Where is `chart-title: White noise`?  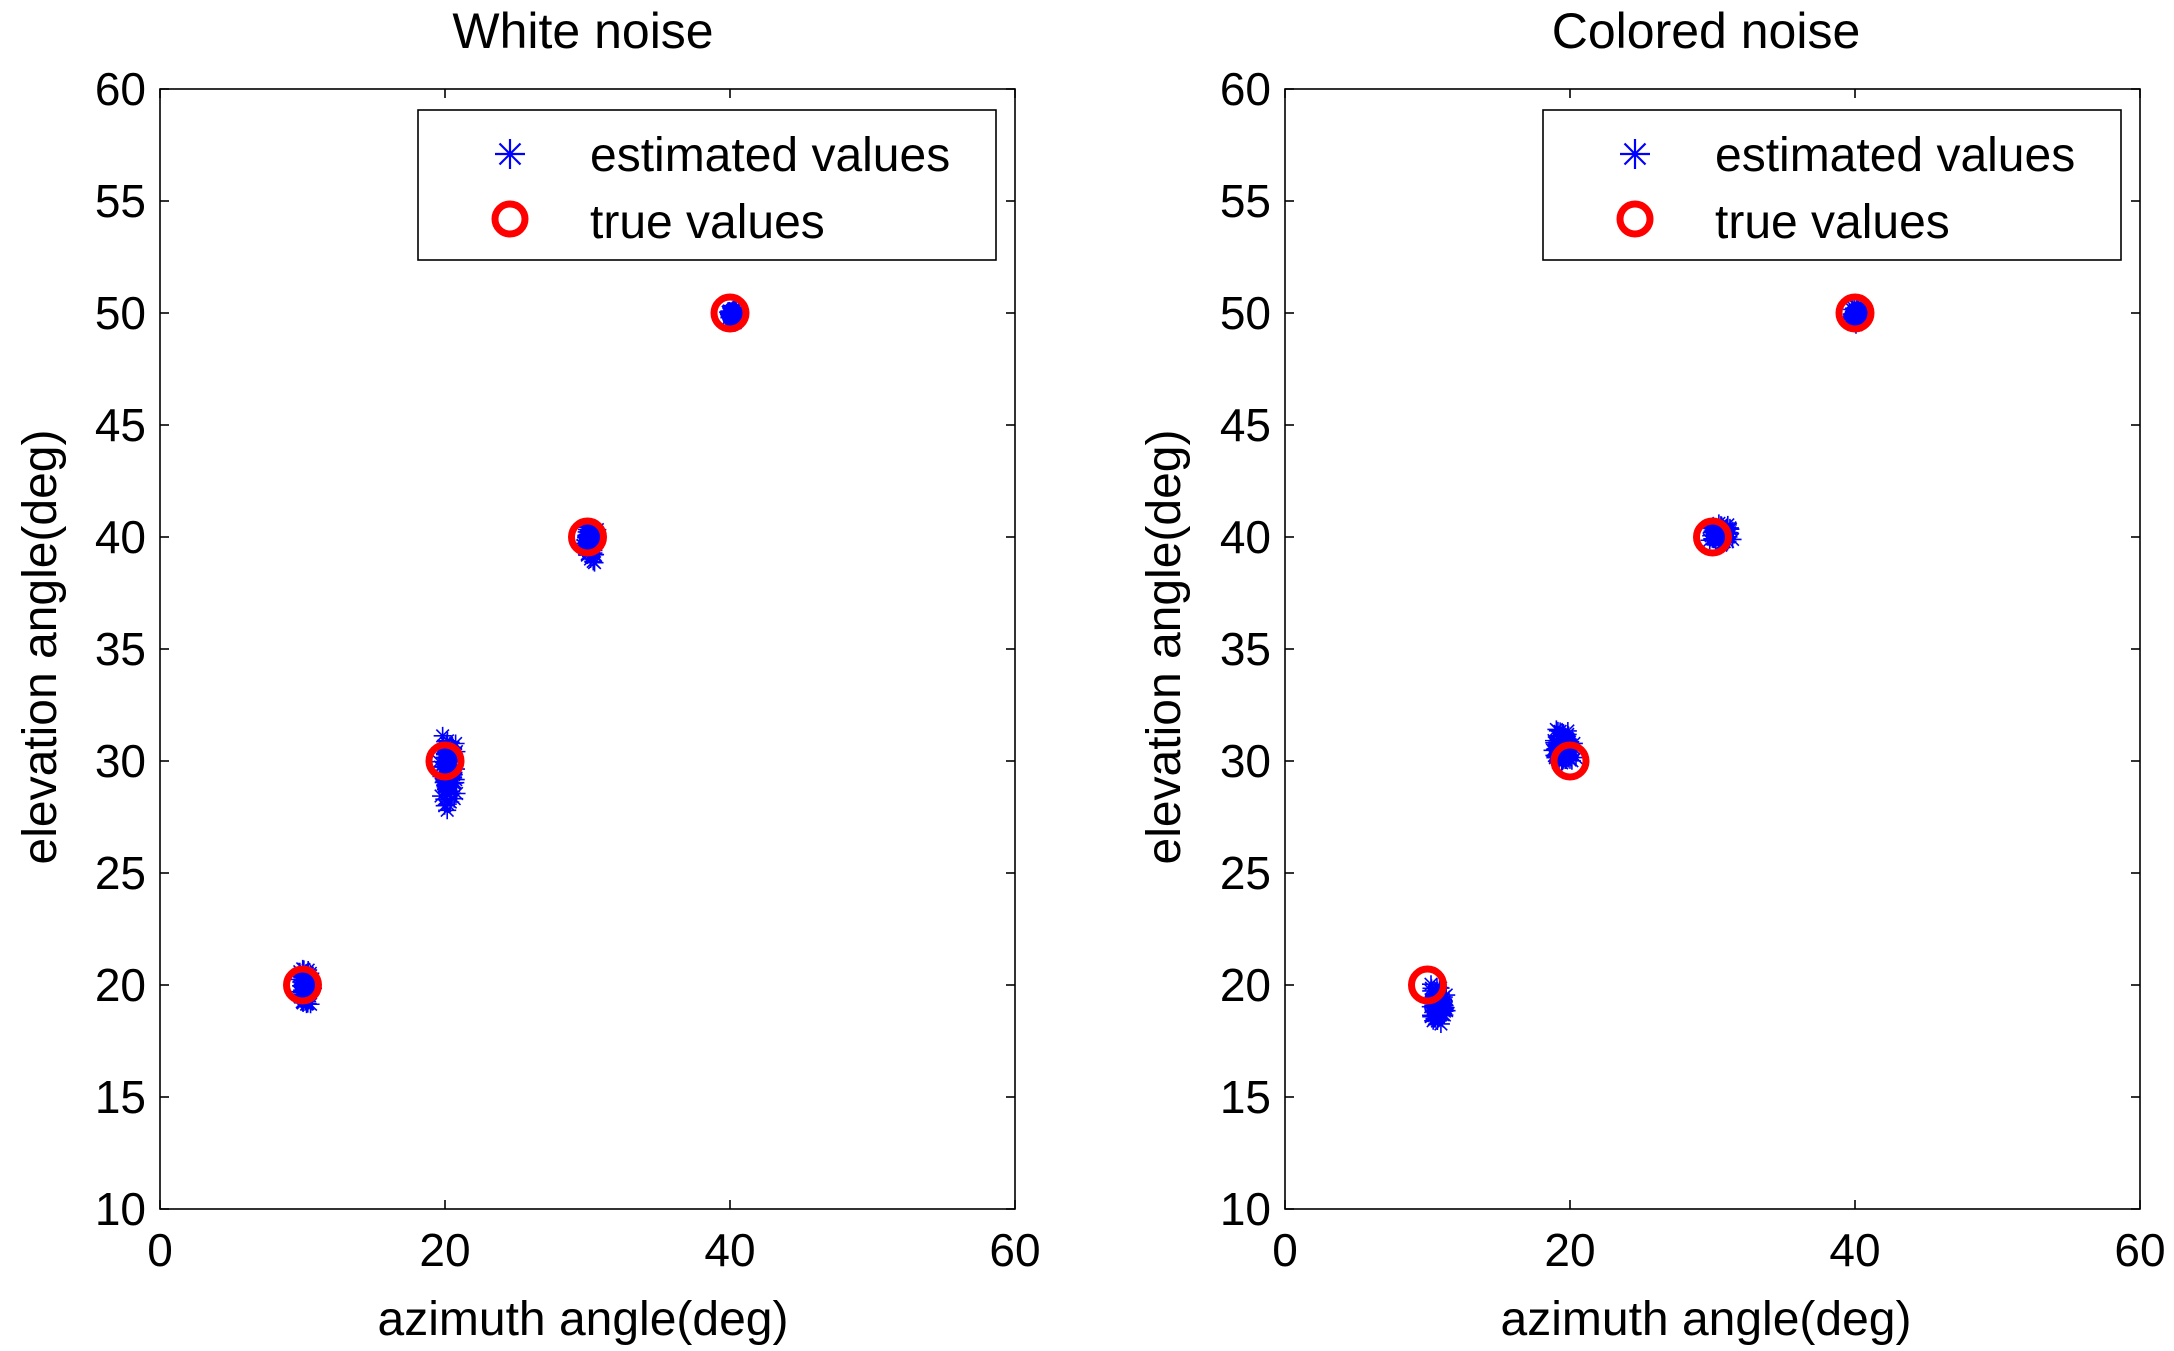
chart-title: White noise is located at coordinates (582, 31).